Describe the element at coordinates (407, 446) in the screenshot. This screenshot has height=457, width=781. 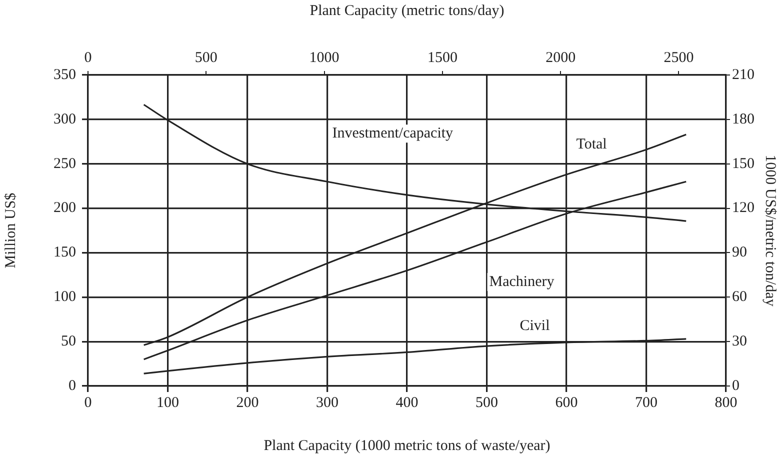
I see `x-axis-title: Plant Capacity (1000 metric tons of waste/year)` at that location.